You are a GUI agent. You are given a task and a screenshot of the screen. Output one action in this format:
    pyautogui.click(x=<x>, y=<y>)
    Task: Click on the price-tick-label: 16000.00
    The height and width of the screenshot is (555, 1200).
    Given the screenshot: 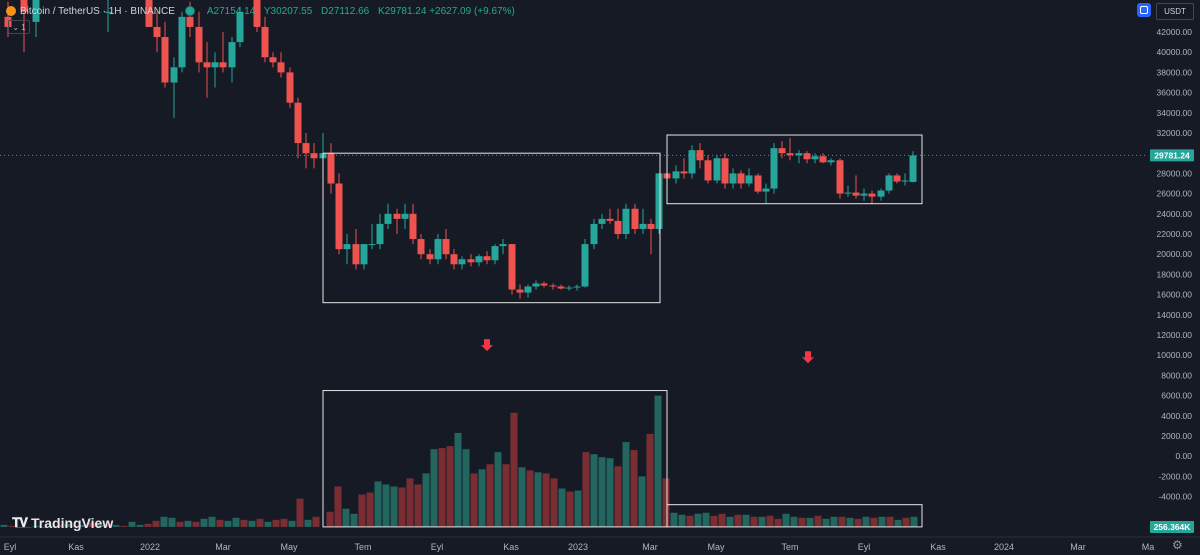 What is the action you would take?
    pyautogui.click(x=1175, y=295)
    